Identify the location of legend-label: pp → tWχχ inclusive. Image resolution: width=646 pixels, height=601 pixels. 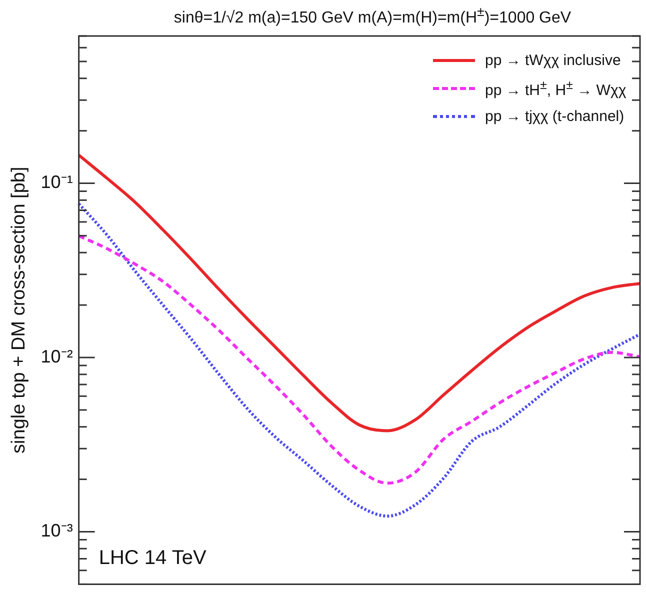
(553, 60).